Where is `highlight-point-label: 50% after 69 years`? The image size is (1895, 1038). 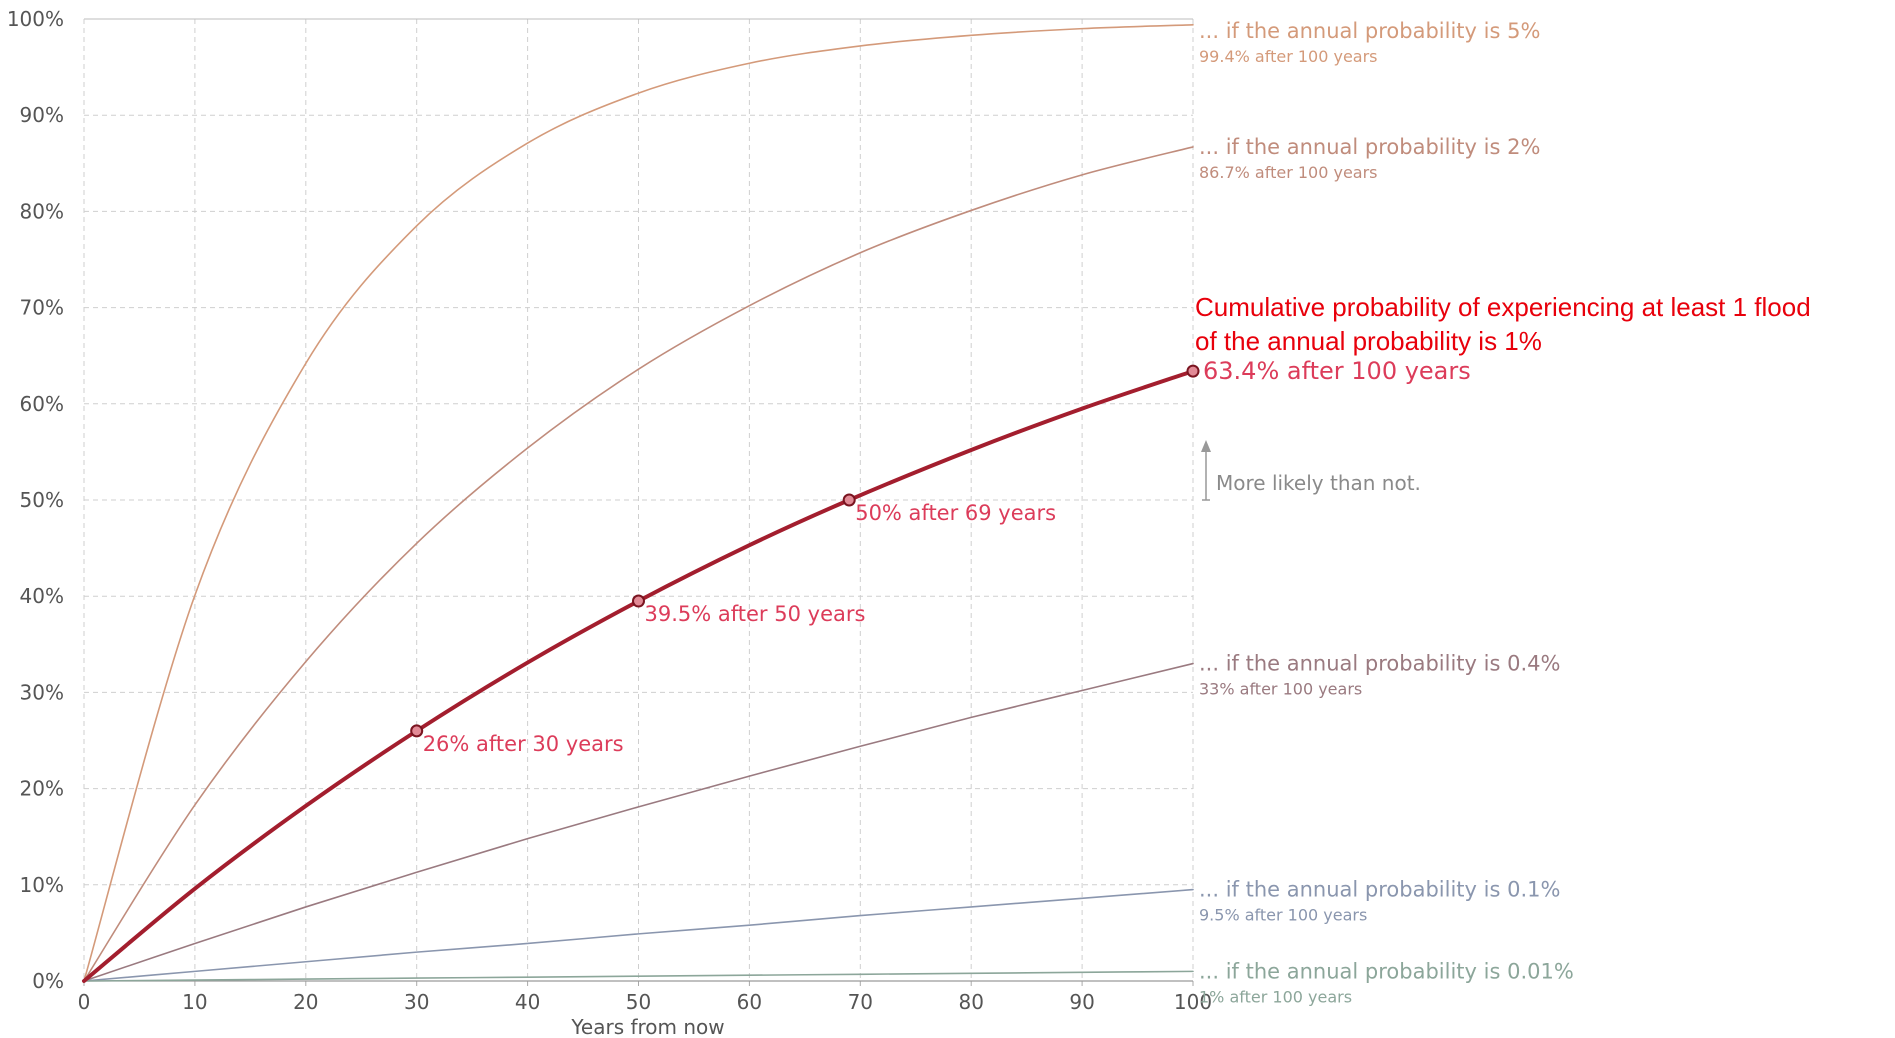 highlight-point-label: 50% after 69 years is located at coordinates (955, 513).